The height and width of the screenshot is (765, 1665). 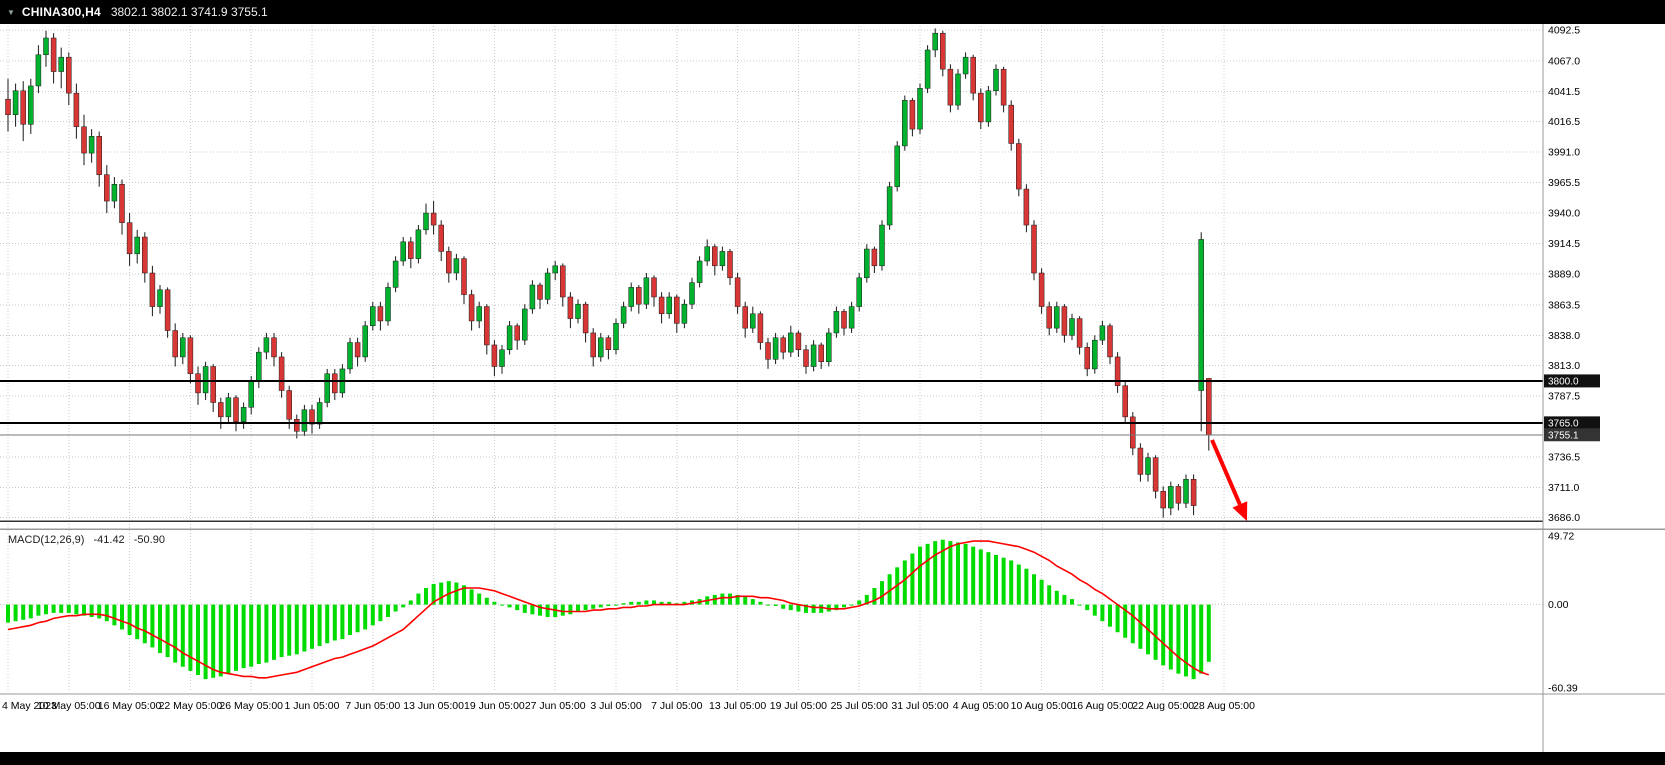 What do you see at coordinates (1564, 458) in the screenshot?
I see `price-axis-label: 3736.5` at bounding box center [1564, 458].